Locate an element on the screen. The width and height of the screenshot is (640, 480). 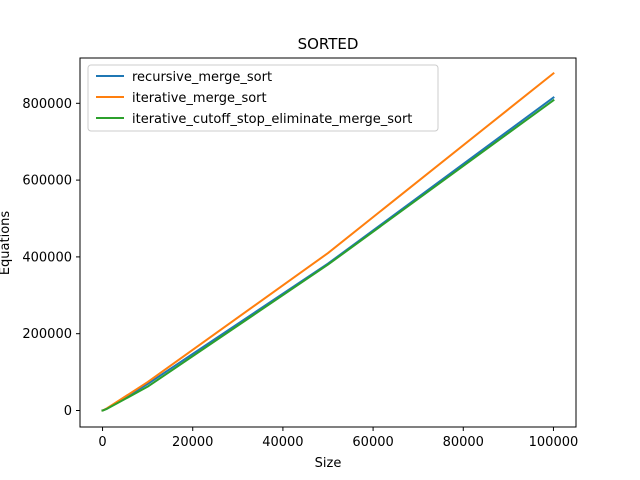
y-tick-label: 0 is located at coordinates (68, 411).